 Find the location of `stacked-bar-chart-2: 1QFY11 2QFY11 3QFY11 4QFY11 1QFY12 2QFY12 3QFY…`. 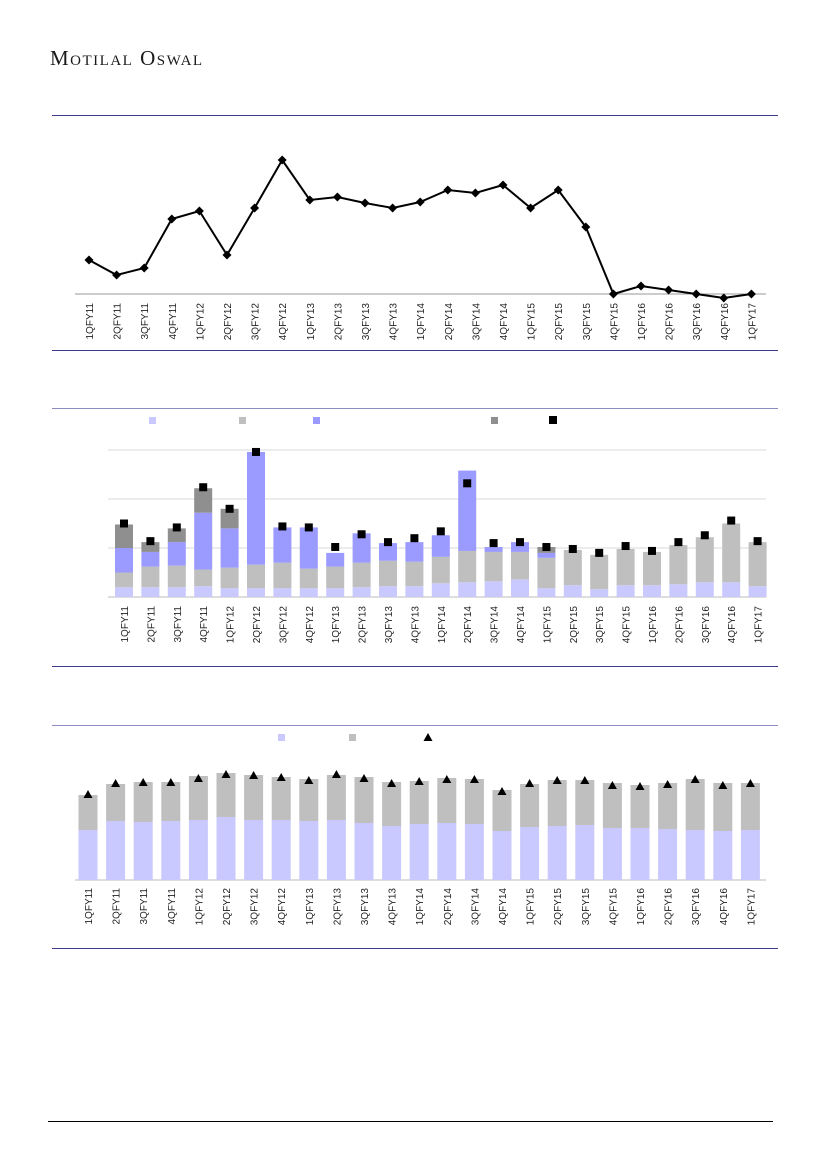

stacked-bar-chart-2: 1QFY11 2QFY11 3QFY11 4QFY11 1QFY12 2QFY12 3QFY… is located at coordinates (420, 829).